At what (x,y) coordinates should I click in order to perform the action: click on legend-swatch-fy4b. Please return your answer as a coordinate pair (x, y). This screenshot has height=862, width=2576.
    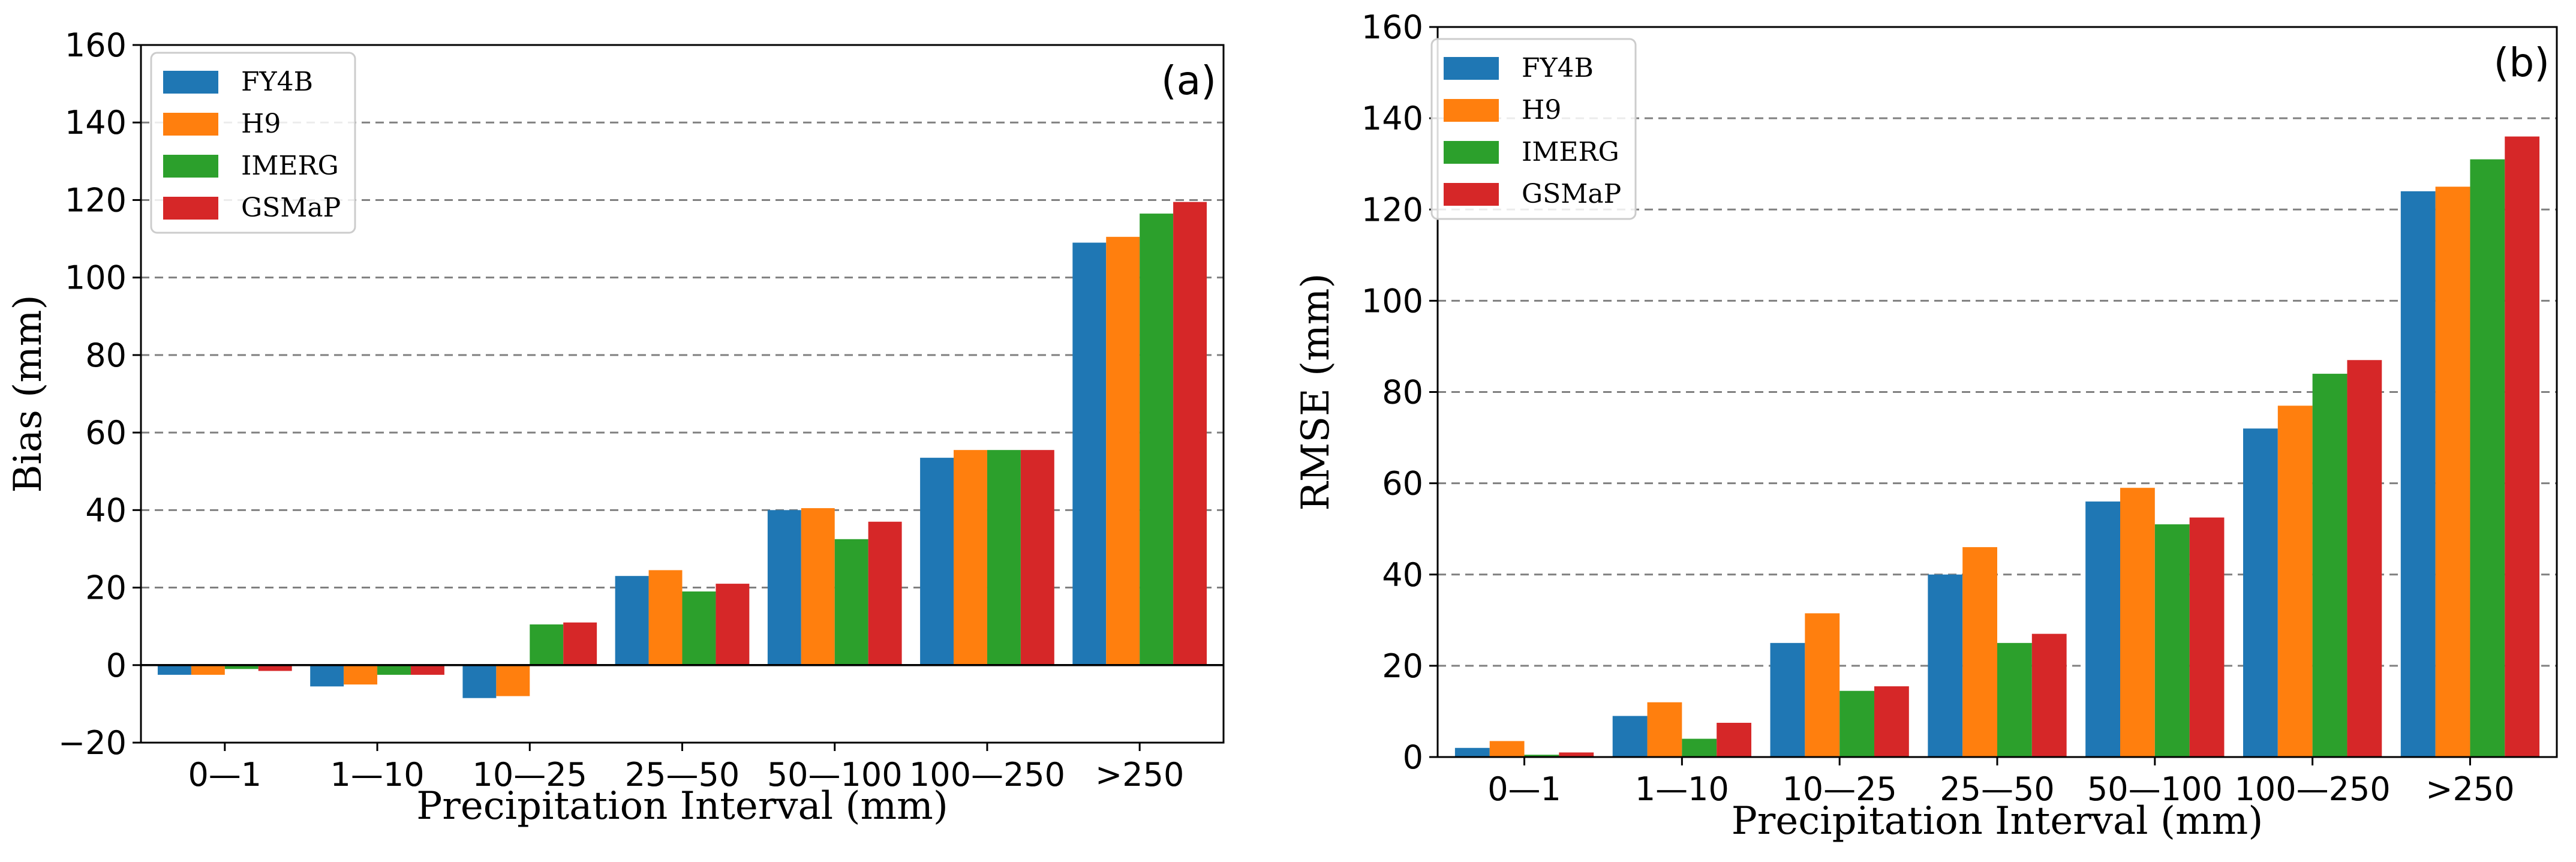
    Looking at the image, I should click on (191, 82).